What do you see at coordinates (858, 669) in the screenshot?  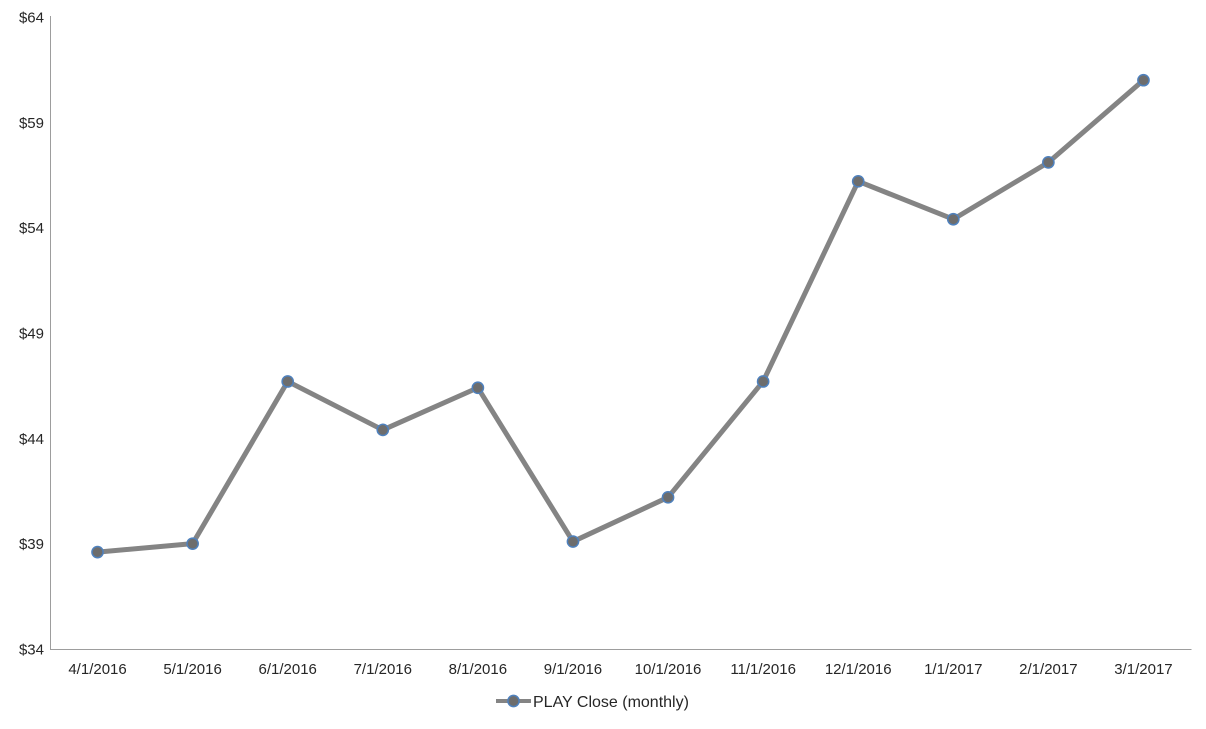 I see `x-tick-label: 12/1/2016` at bounding box center [858, 669].